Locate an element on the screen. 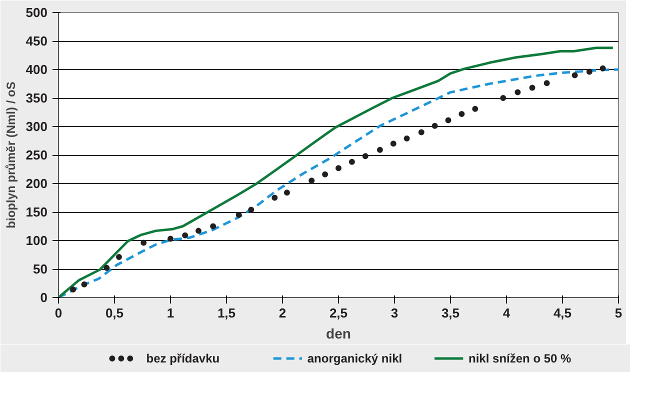 This screenshot has width=656, height=405. legend-label: bez přídavku is located at coordinates (183, 359).